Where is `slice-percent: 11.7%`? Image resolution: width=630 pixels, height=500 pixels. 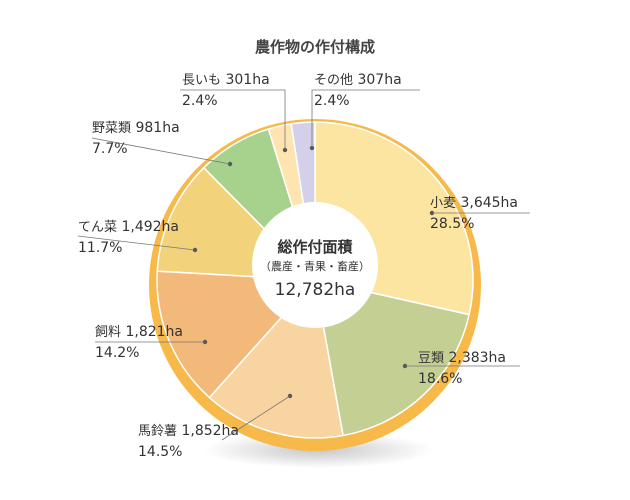
slice-percent: 11.7% is located at coordinates (100, 248).